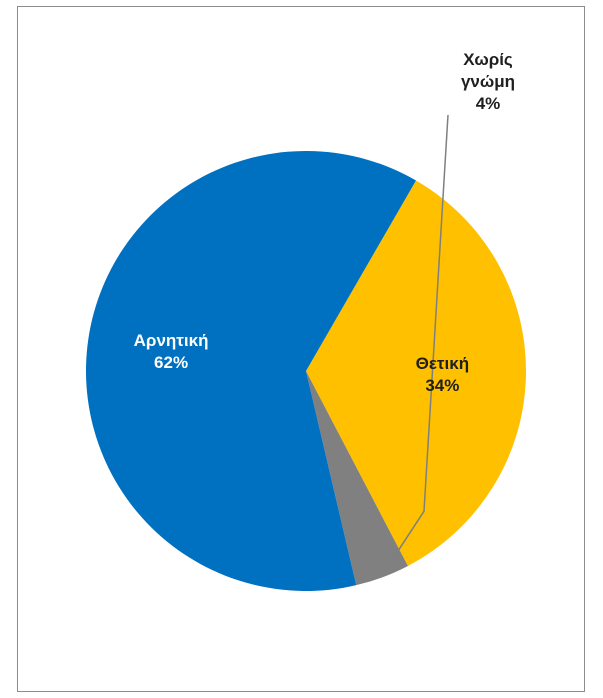 The image size is (603, 698). Describe the element at coordinates (442, 385) in the screenshot. I see `data-label-1-line-2: 34%` at that location.